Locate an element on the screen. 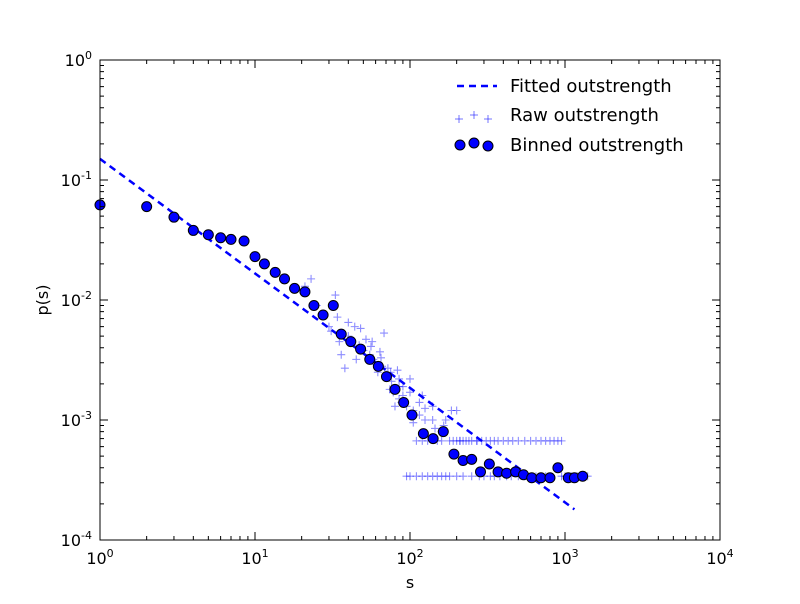 Image resolution: width=800 pixels, height=604 pixels. x-tick-label: 10⁰ is located at coordinates (99, 557).